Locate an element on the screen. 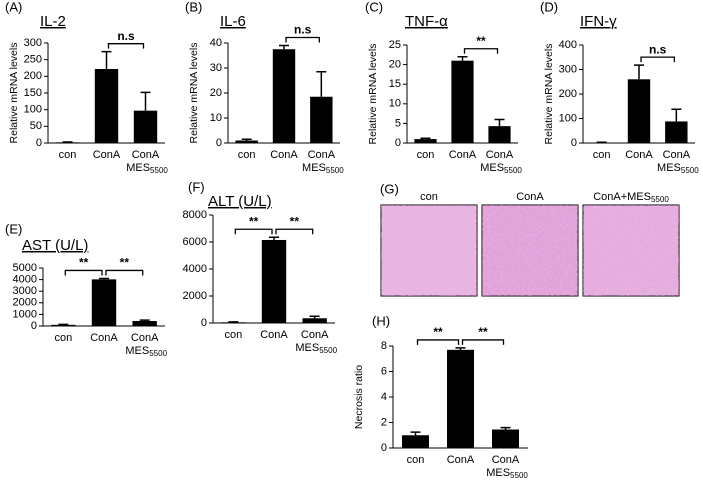  chart-title: AST (U/L) is located at coordinates (55, 245).